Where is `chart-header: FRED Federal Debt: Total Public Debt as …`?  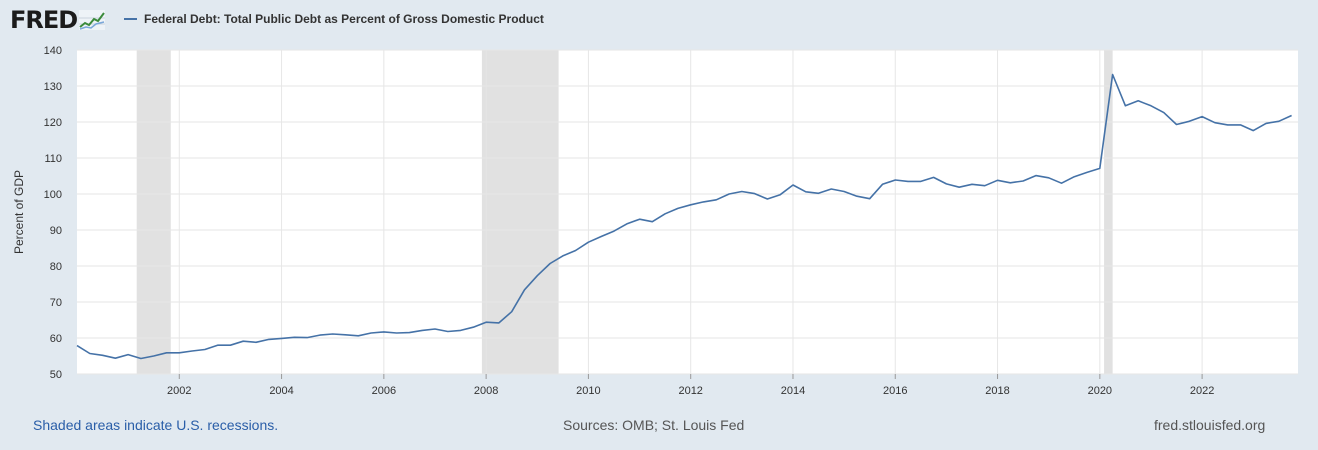
chart-header: FRED Federal Debt: Total Public Debt as … is located at coordinates (659, 20).